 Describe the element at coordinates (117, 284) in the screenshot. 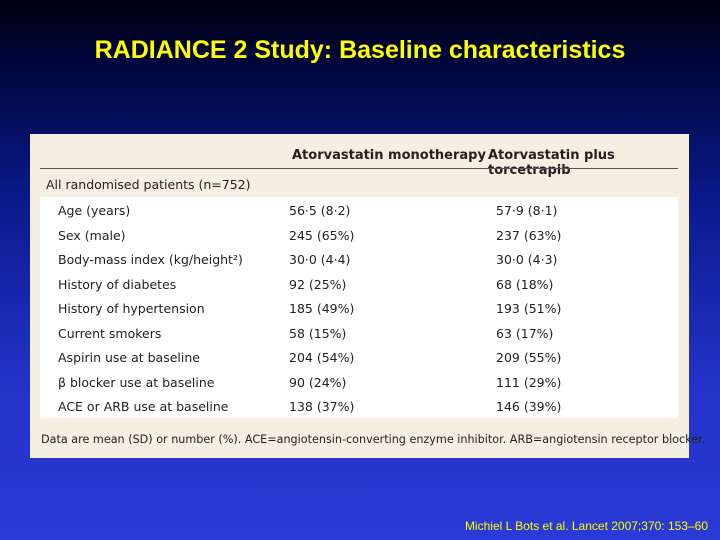

I see `row-label: History of diabetes` at that location.